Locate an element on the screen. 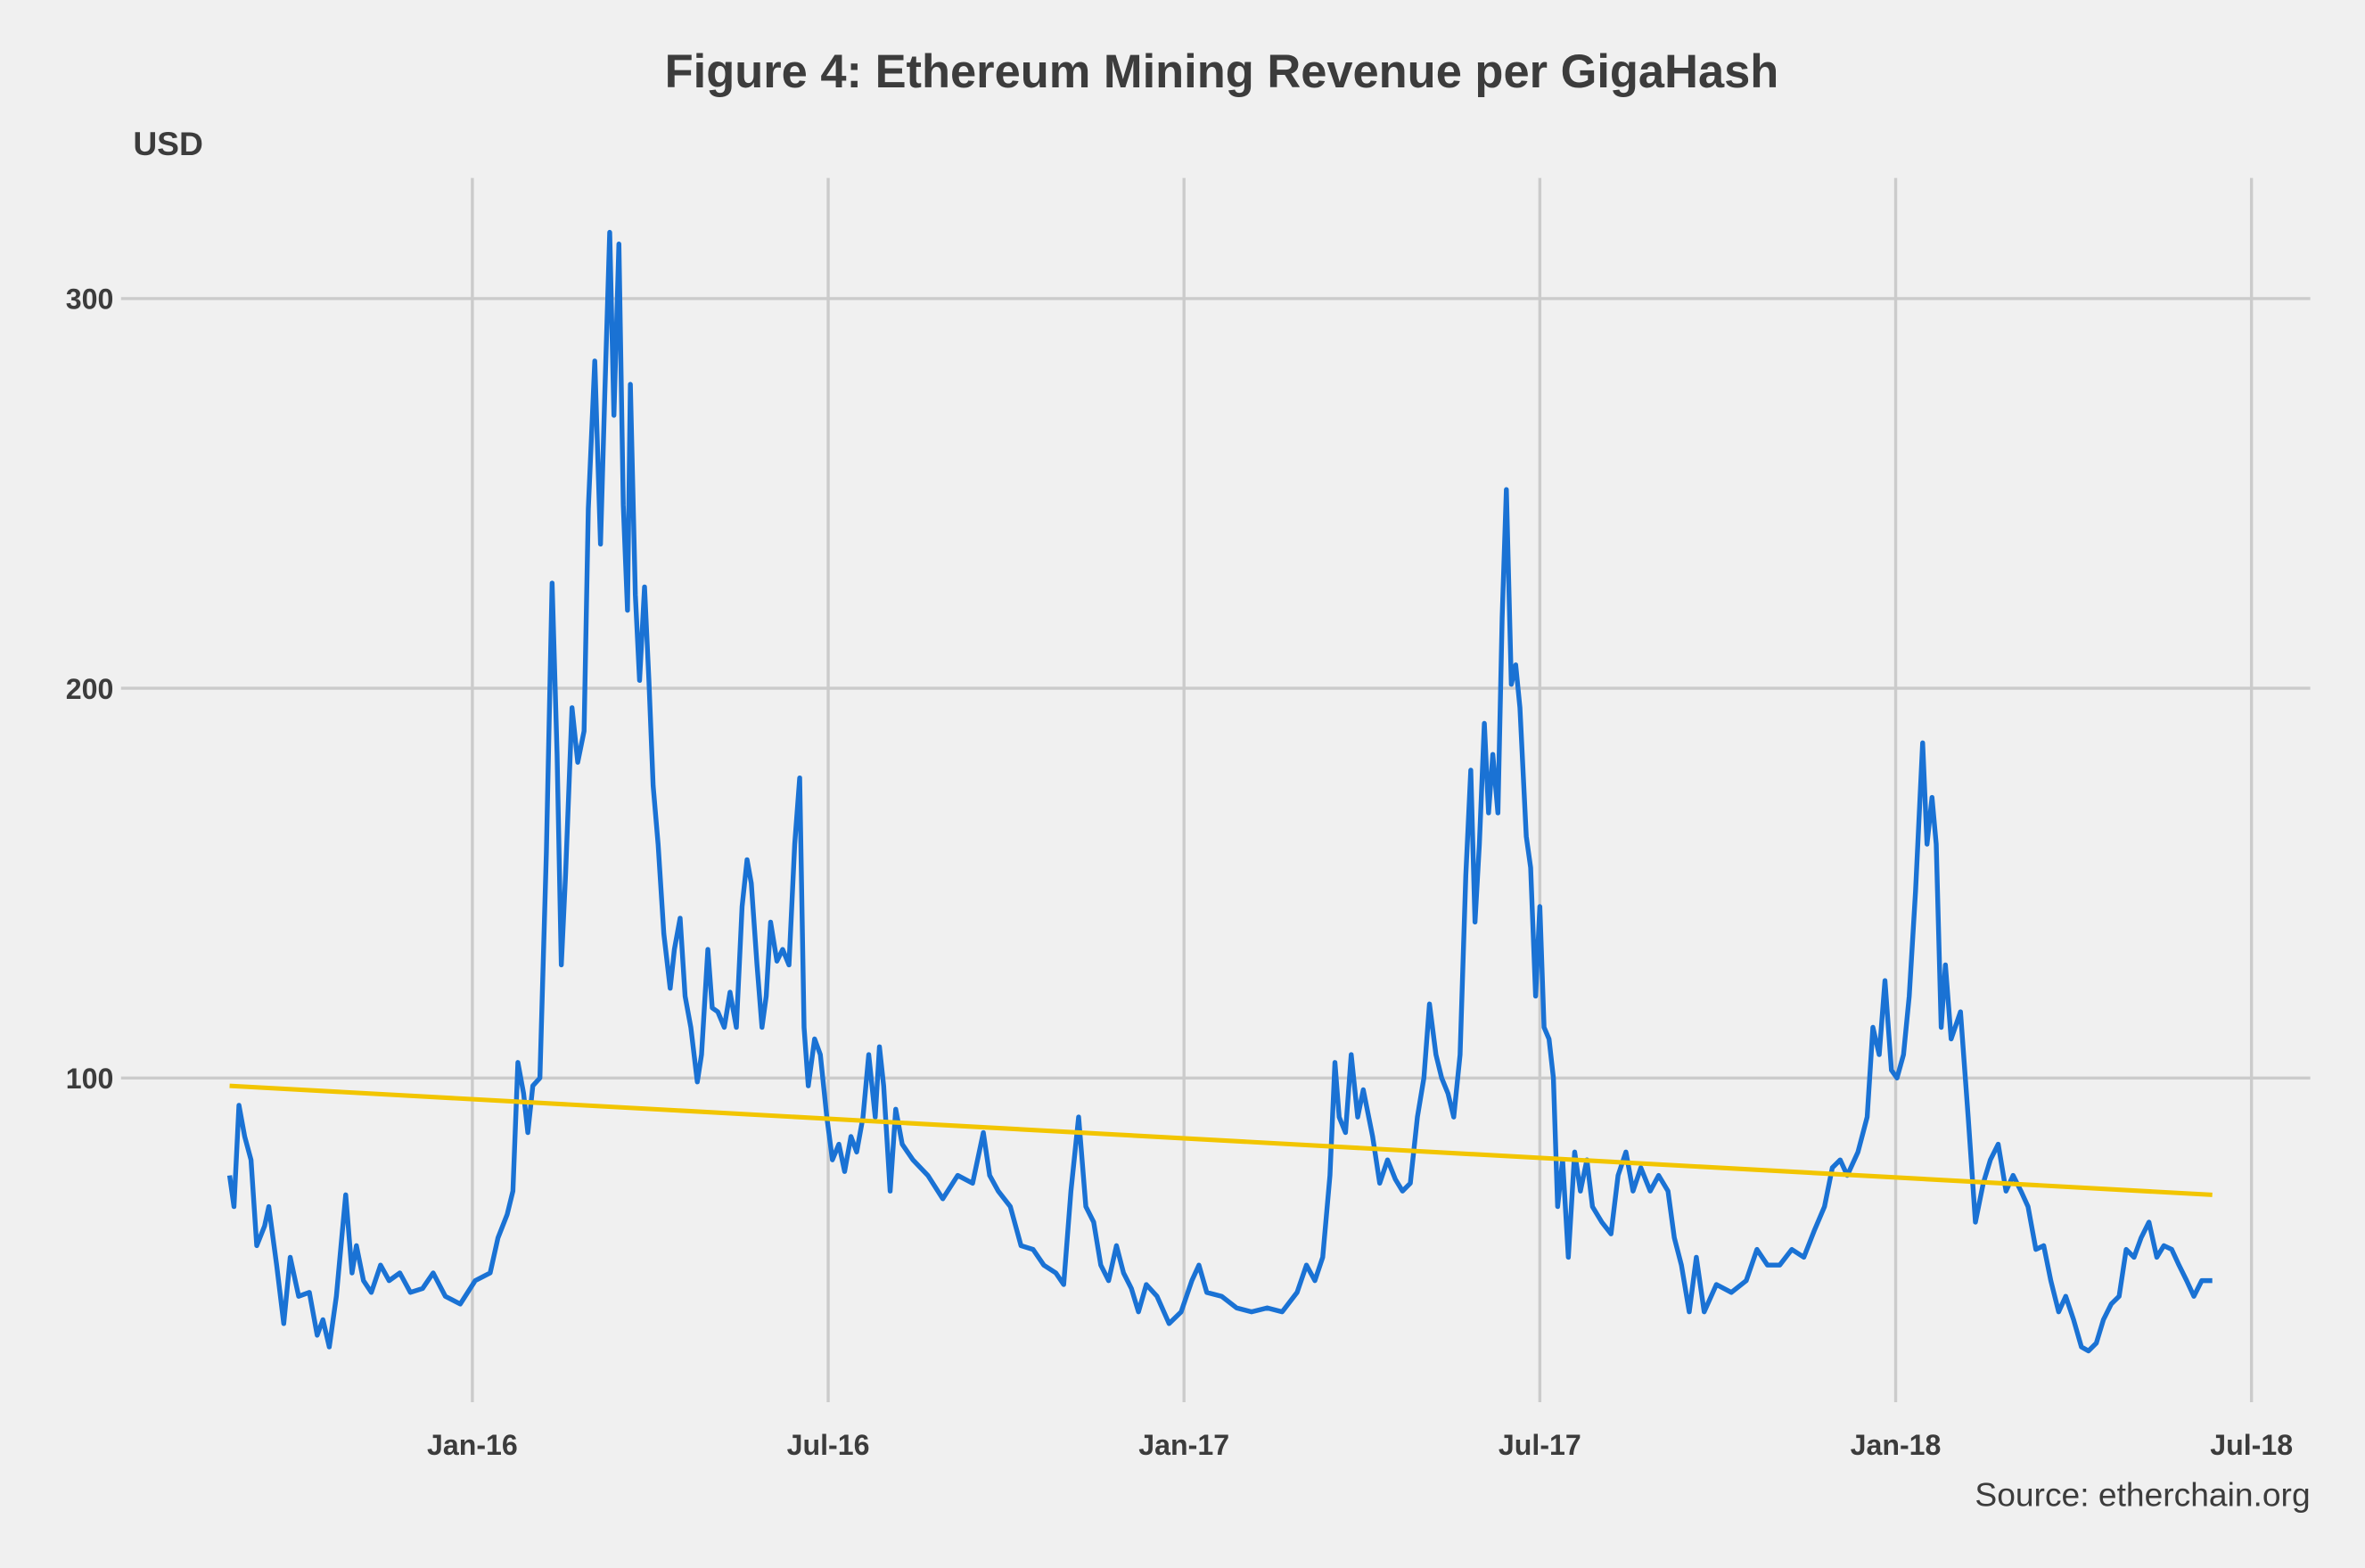 Image resolution: width=2365 pixels, height=1568 pixels. trend-line is located at coordinates (1221, 1140).